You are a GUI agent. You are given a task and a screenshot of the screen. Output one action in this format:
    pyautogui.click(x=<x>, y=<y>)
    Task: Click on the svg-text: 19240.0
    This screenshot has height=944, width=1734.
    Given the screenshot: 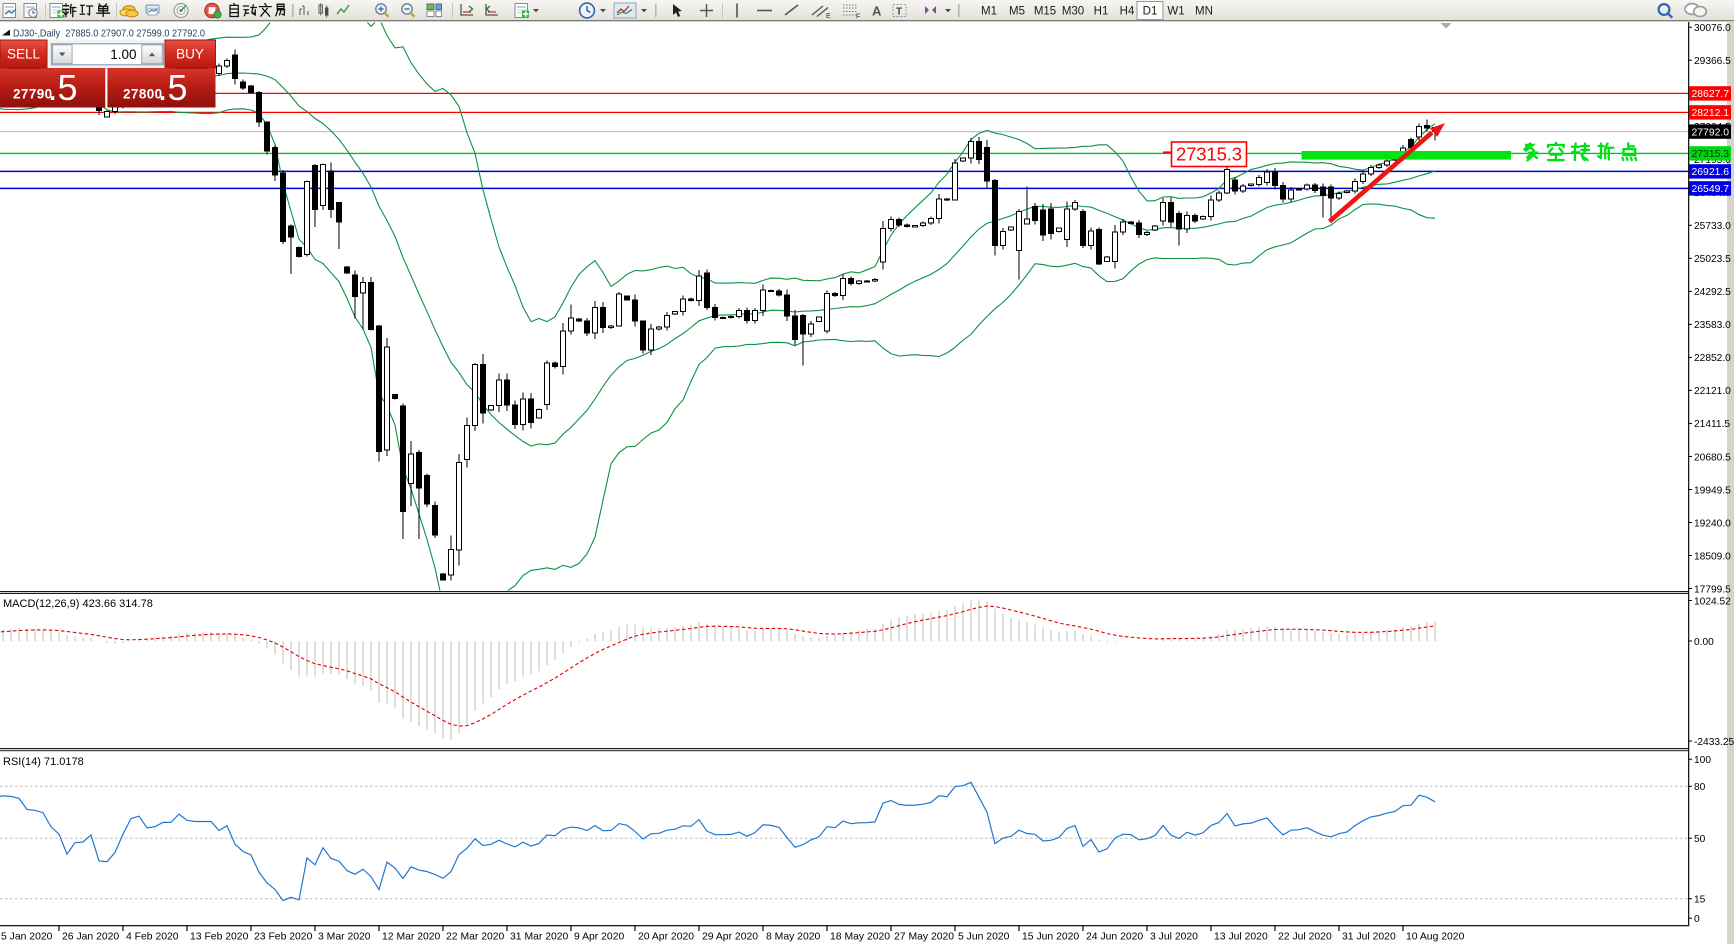 What is the action you would take?
    pyautogui.click(x=1712, y=523)
    